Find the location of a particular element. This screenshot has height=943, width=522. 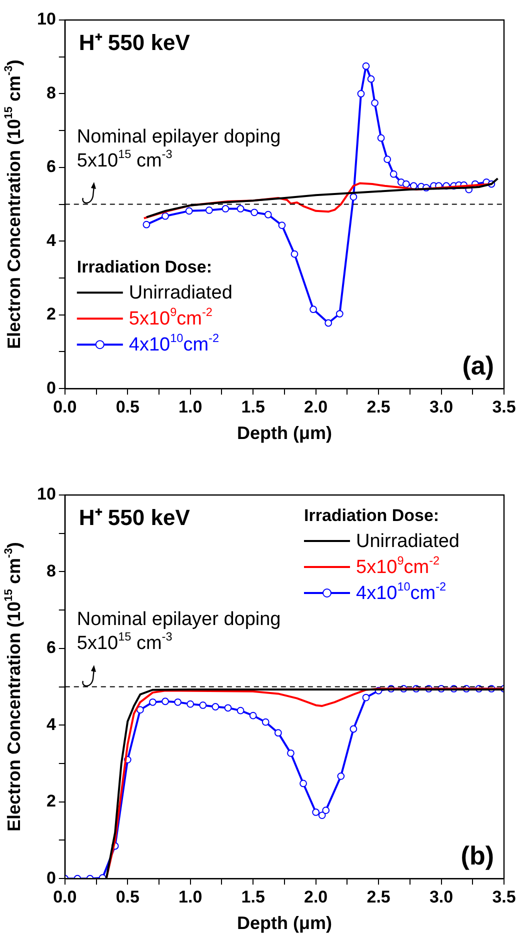

annotation: (b) is located at coordinates (477, 855).